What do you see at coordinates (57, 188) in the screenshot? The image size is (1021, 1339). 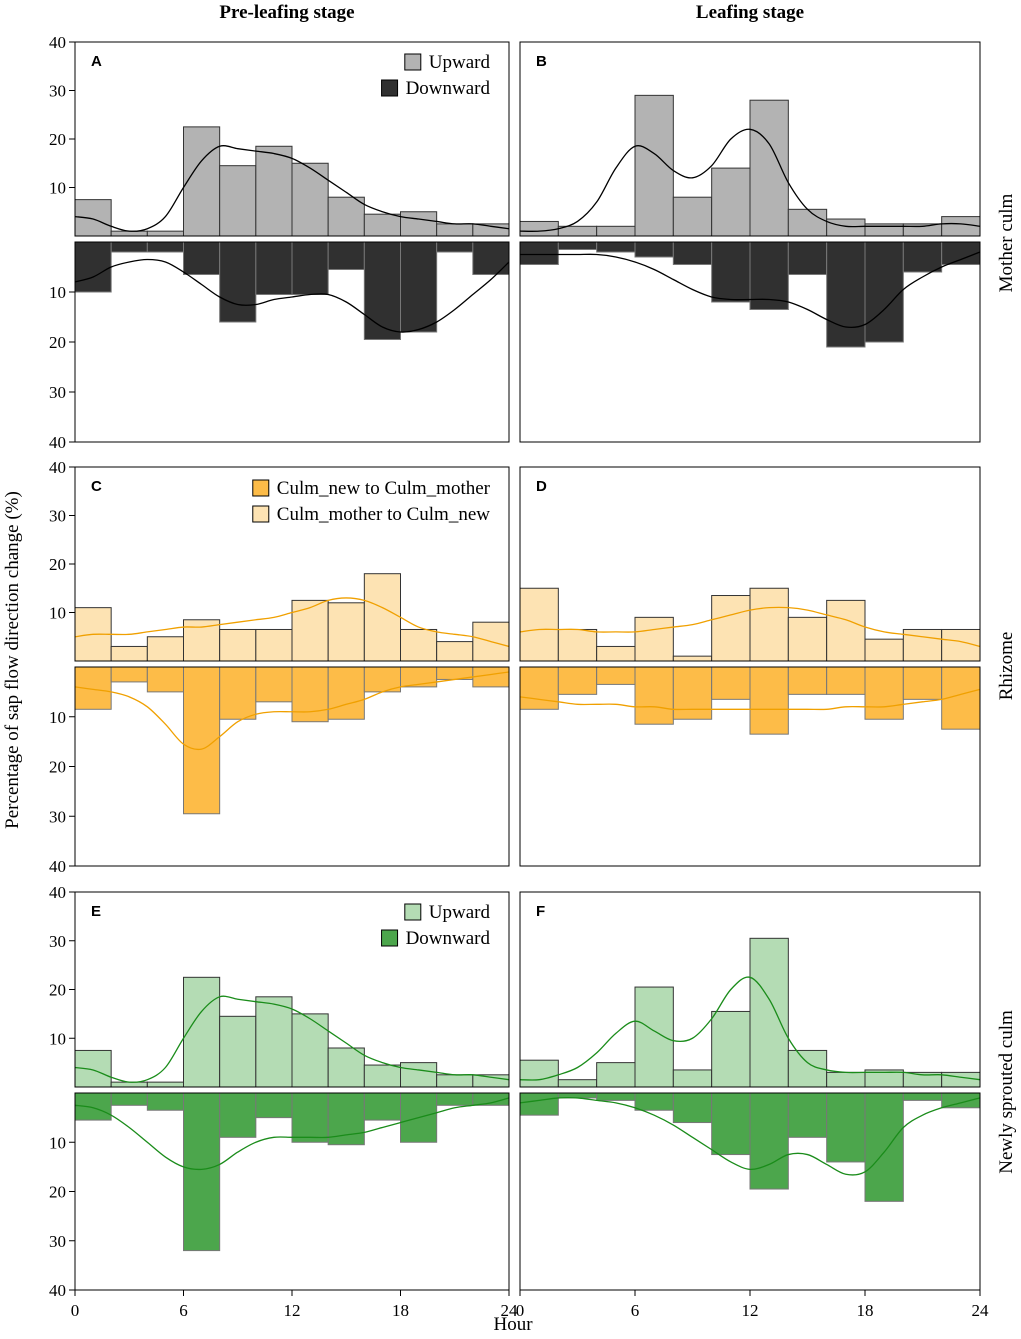 I see `y-tick-label-top-a-10: 10` at bounding box center [57, 188].